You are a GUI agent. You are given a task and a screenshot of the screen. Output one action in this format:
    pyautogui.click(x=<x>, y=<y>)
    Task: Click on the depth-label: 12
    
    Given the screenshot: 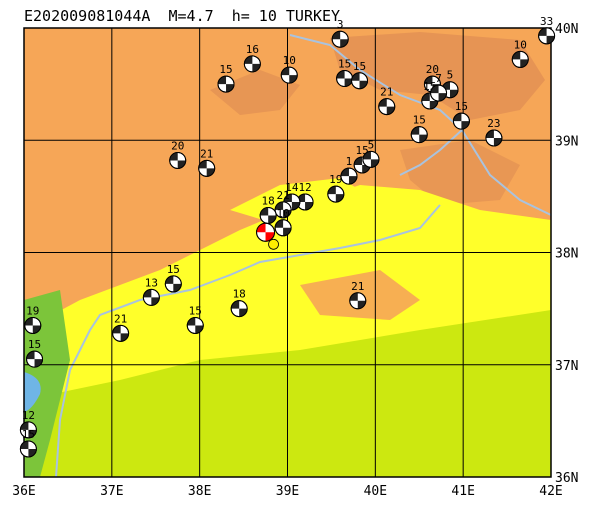 What is the action you would take?
    pyautogui.click(x=304, y=187)
    